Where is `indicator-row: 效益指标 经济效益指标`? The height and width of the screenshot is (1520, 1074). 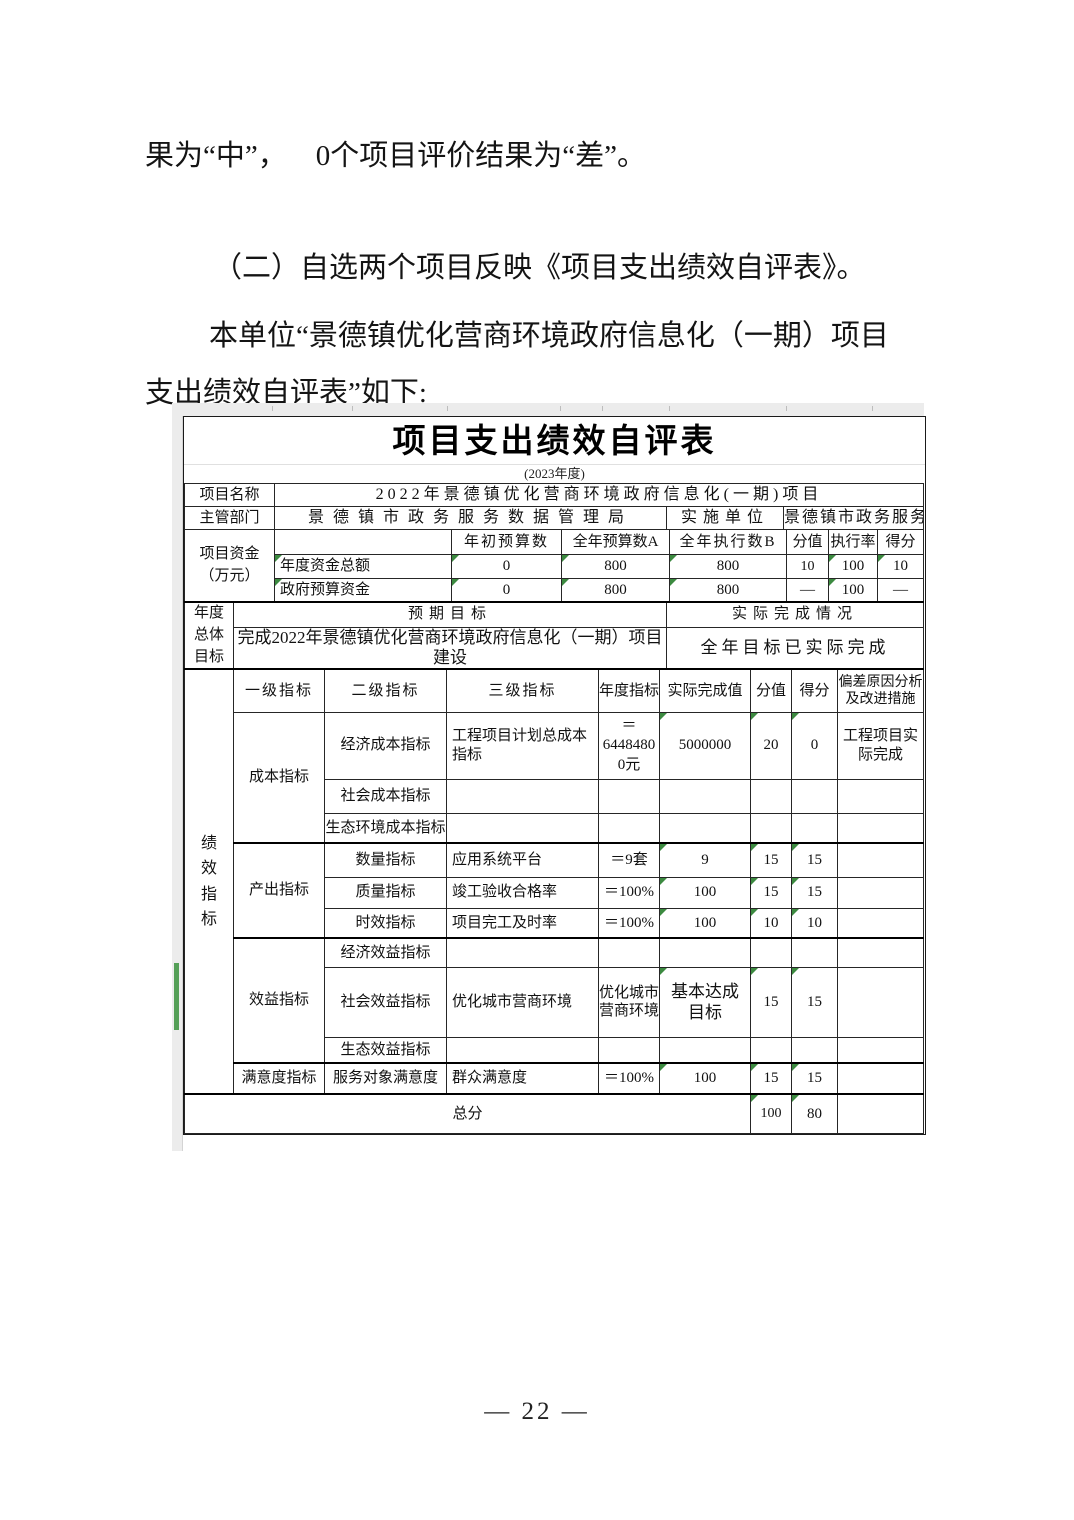
indicator-row: 效益指标 经济效益指标 is located at coordinates (554, 1000).